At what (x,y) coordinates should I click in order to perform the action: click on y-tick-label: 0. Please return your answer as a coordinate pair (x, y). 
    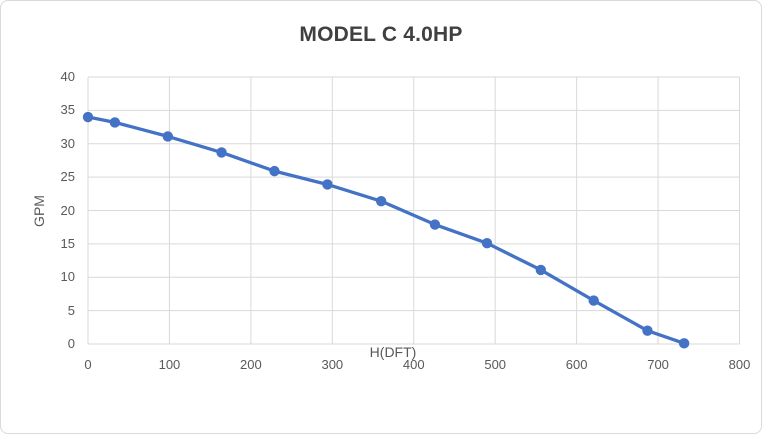
    Looking at the image, I should click on (71, 343).